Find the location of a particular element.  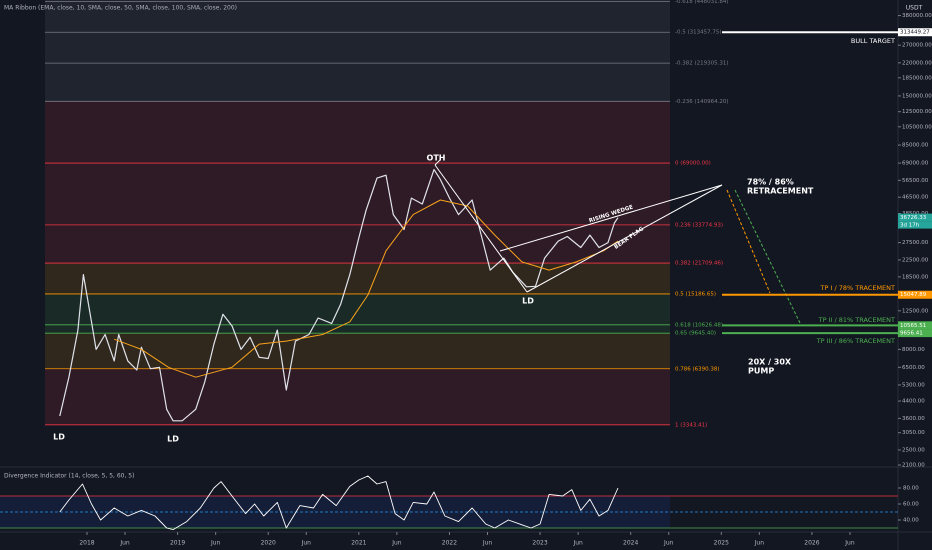

y-tick-label: 8000.00 is located at coordinates (913, 350).